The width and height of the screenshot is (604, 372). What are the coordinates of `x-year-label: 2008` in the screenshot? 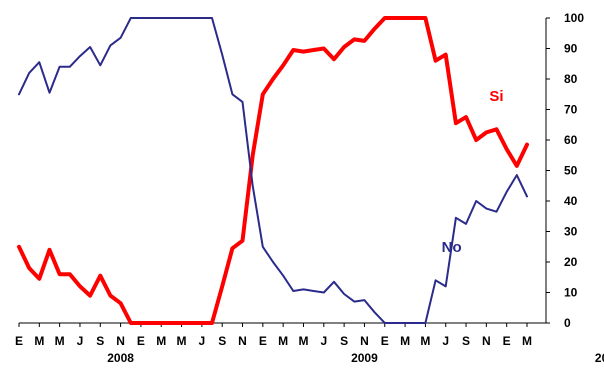 It's located at (120, 358).